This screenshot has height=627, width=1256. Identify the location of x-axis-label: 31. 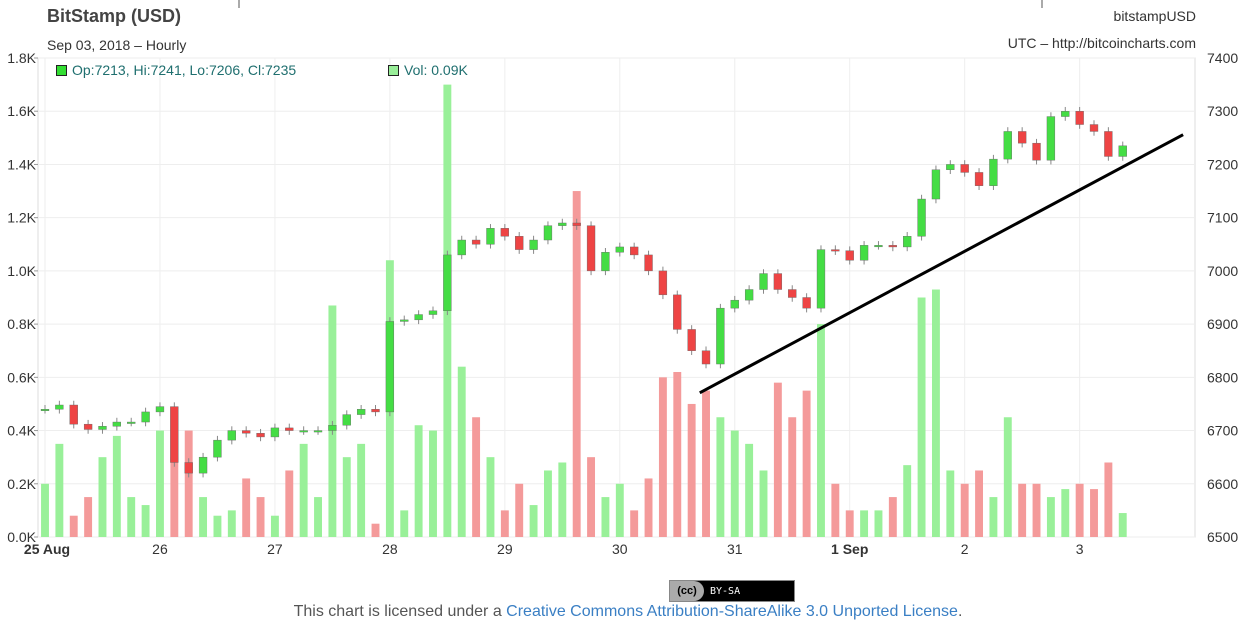
(735, 549).